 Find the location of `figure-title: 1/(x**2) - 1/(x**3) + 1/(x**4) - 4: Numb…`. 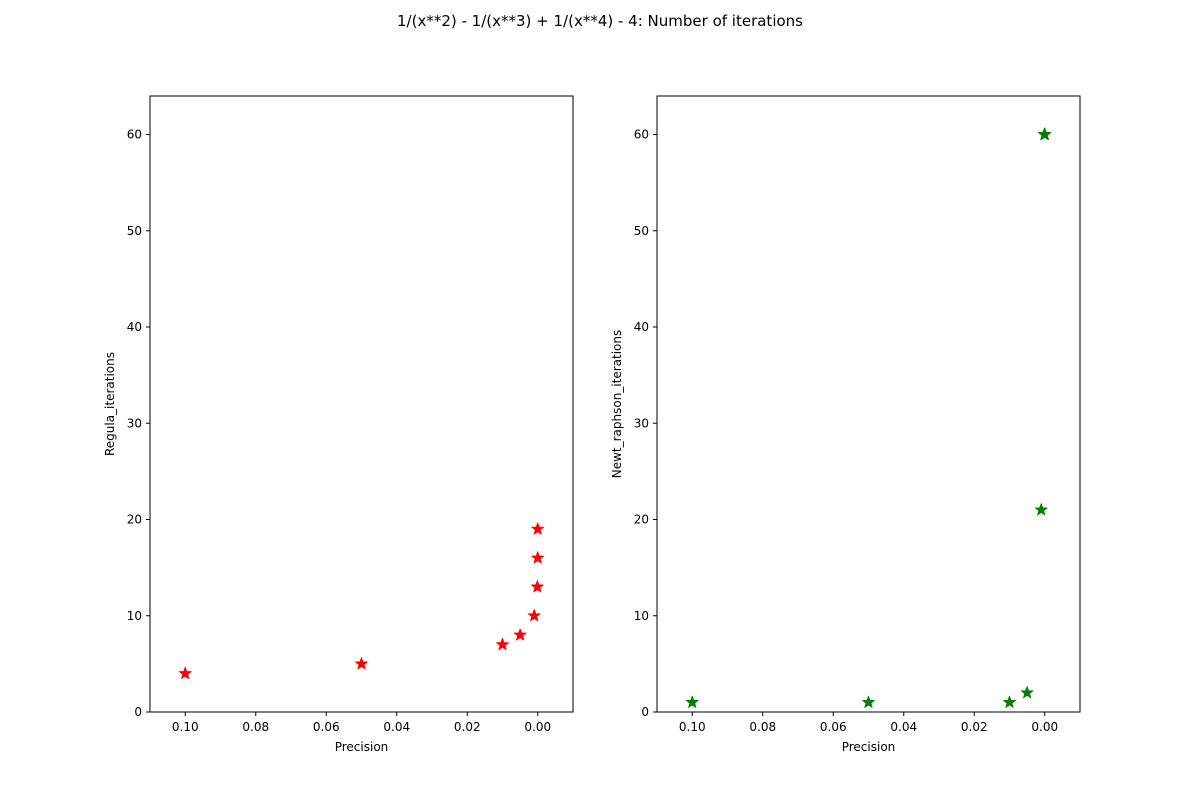

figure-title: 1/(x**2) - 1/(x**3) + 1/(x**4) - 4: Numb… is located at coordinates (600, 21).